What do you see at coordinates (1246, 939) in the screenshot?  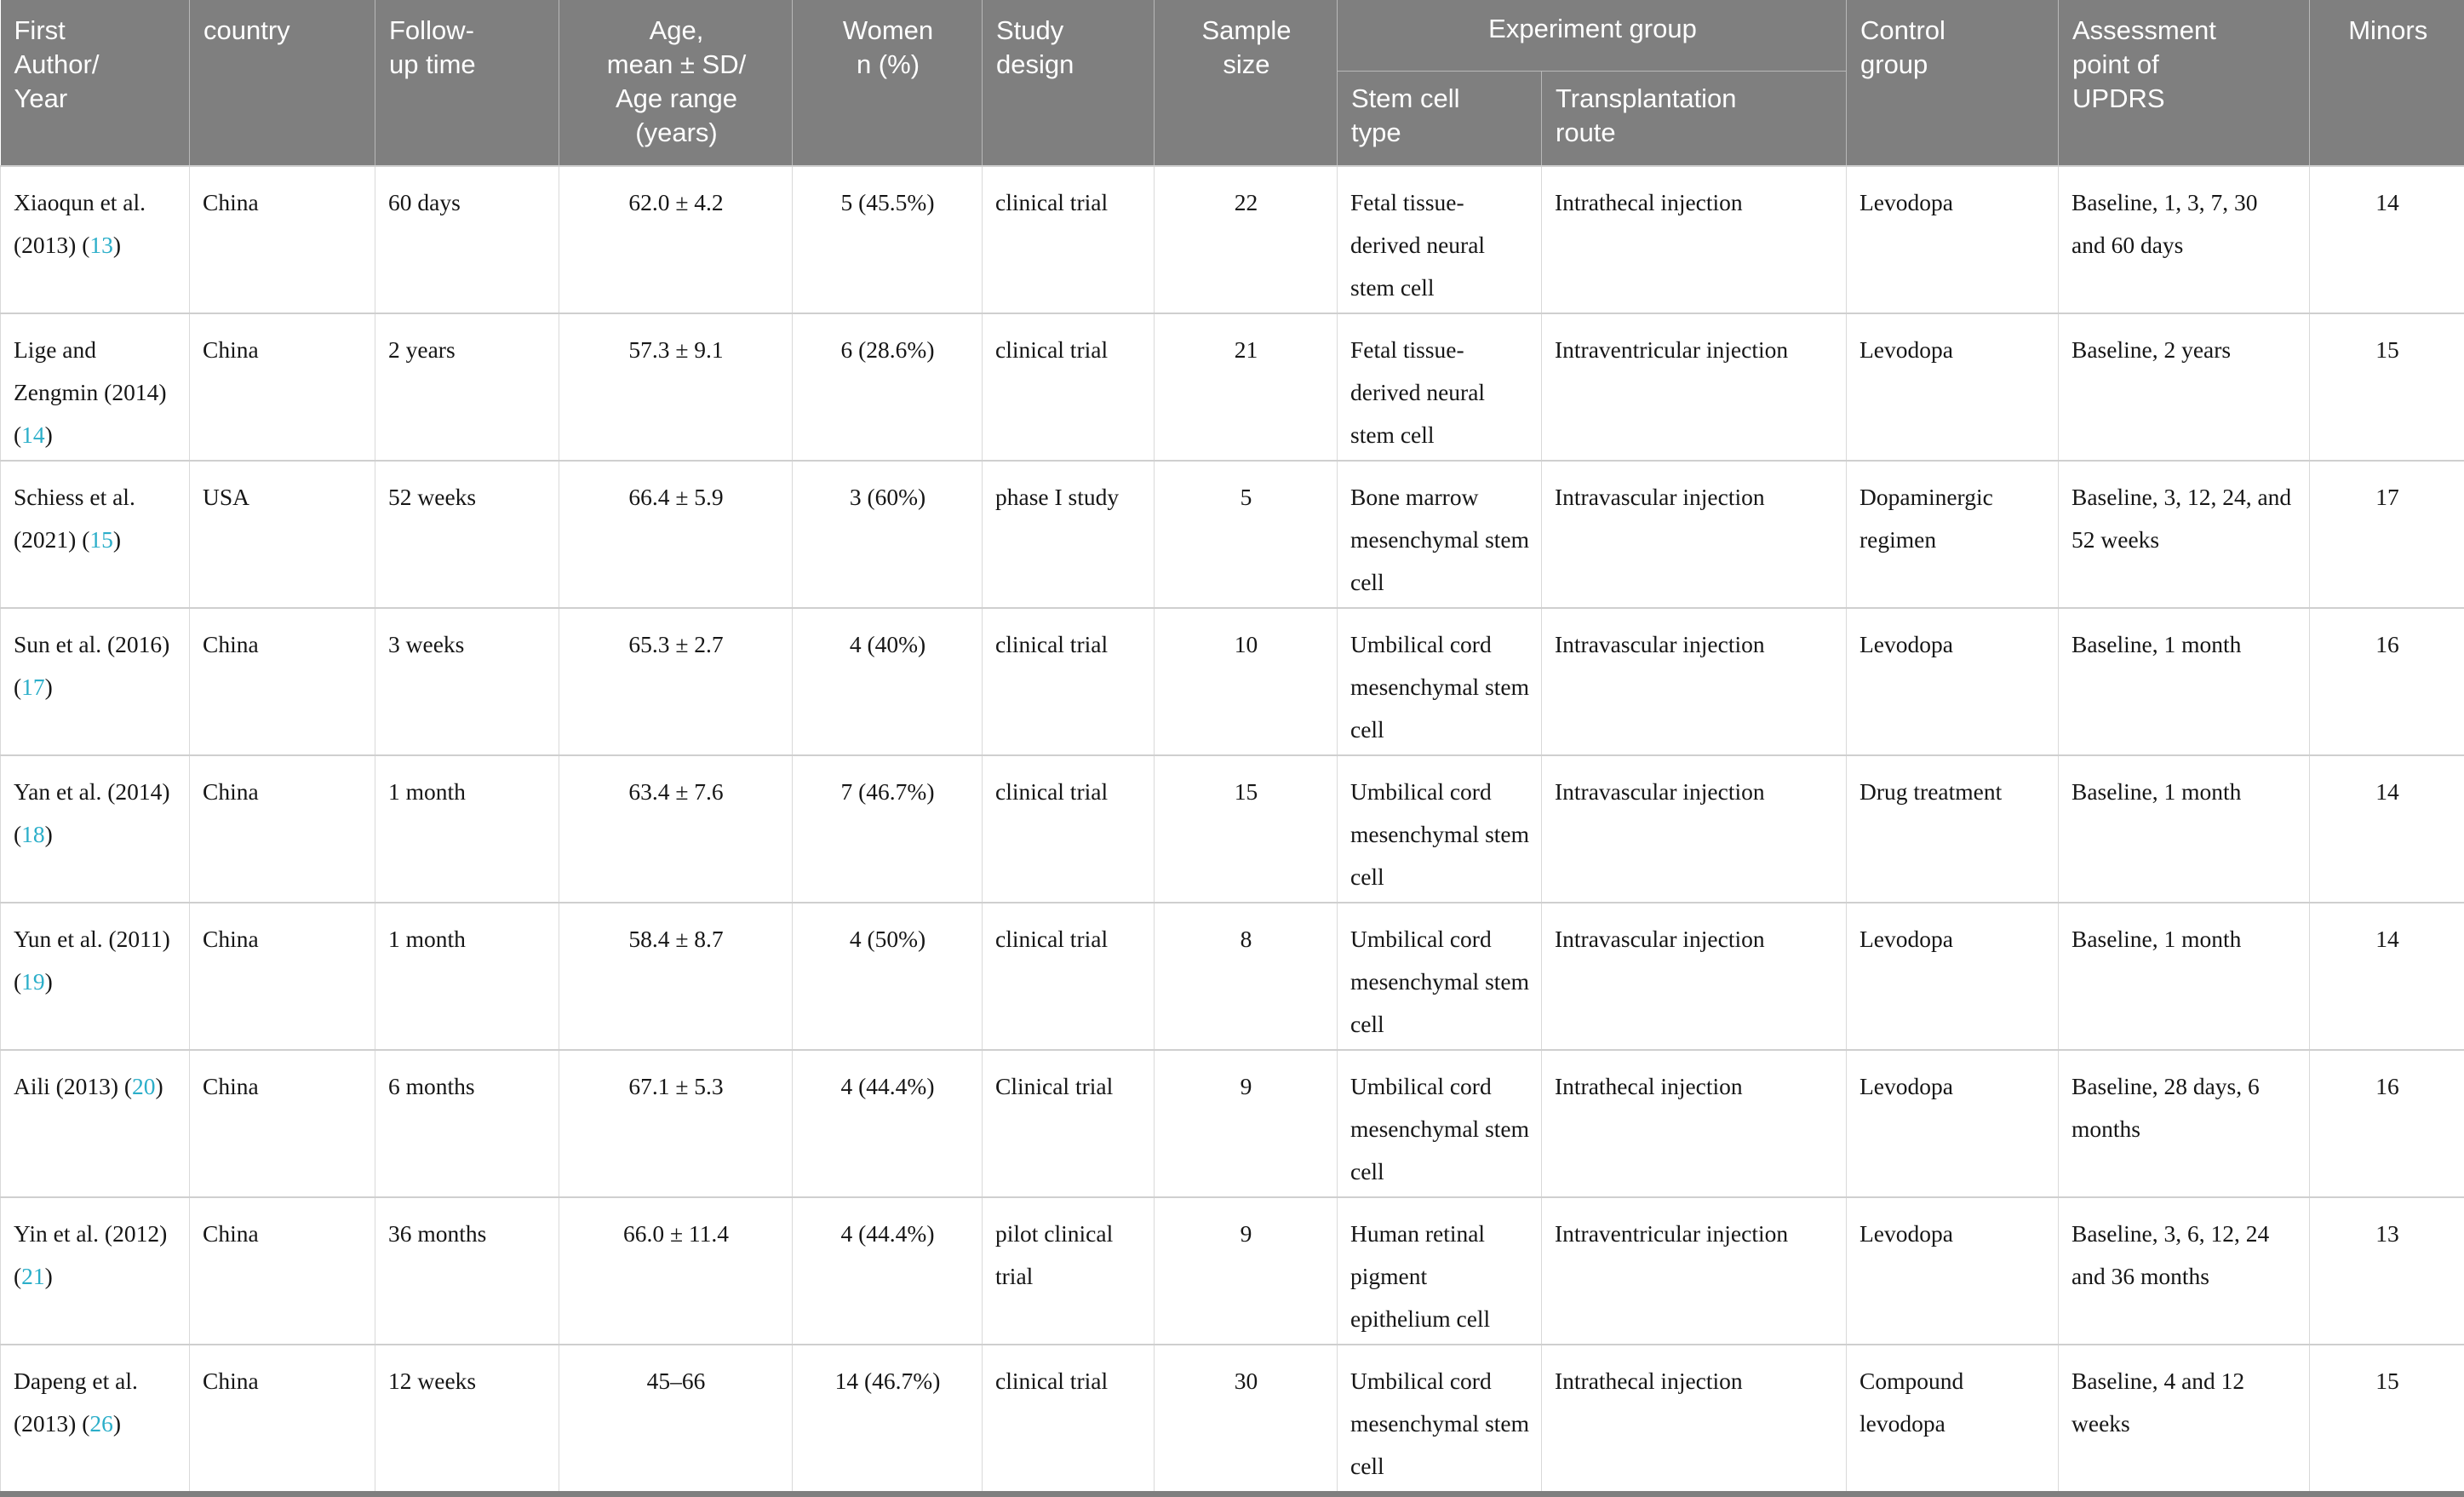 I see `cell-value: 8` at bounding box center [1246, 939].